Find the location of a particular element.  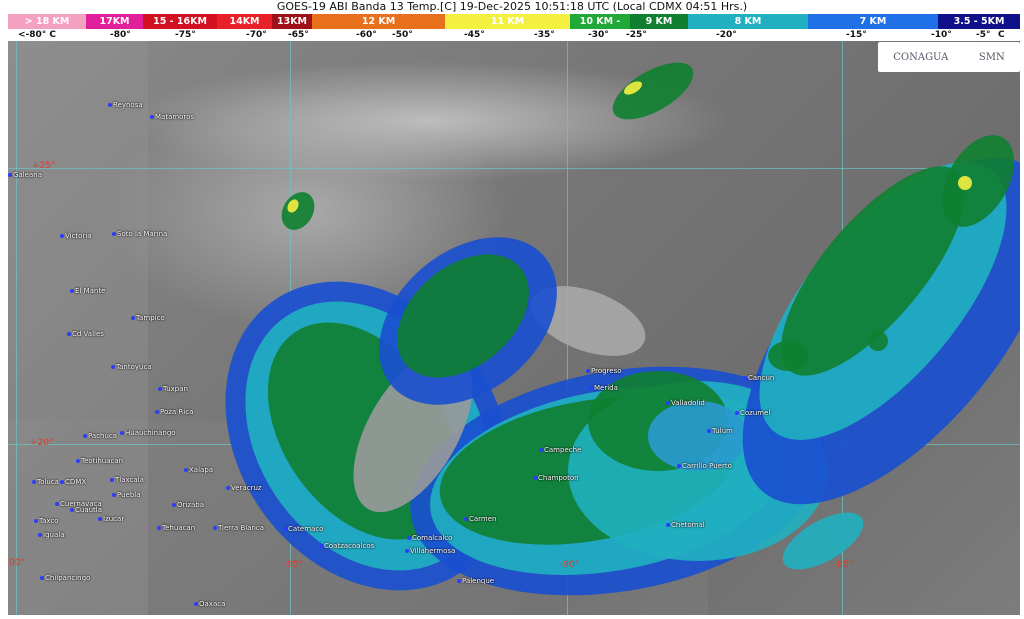

temperature-label: -30° is located at coordinates (598, 35).